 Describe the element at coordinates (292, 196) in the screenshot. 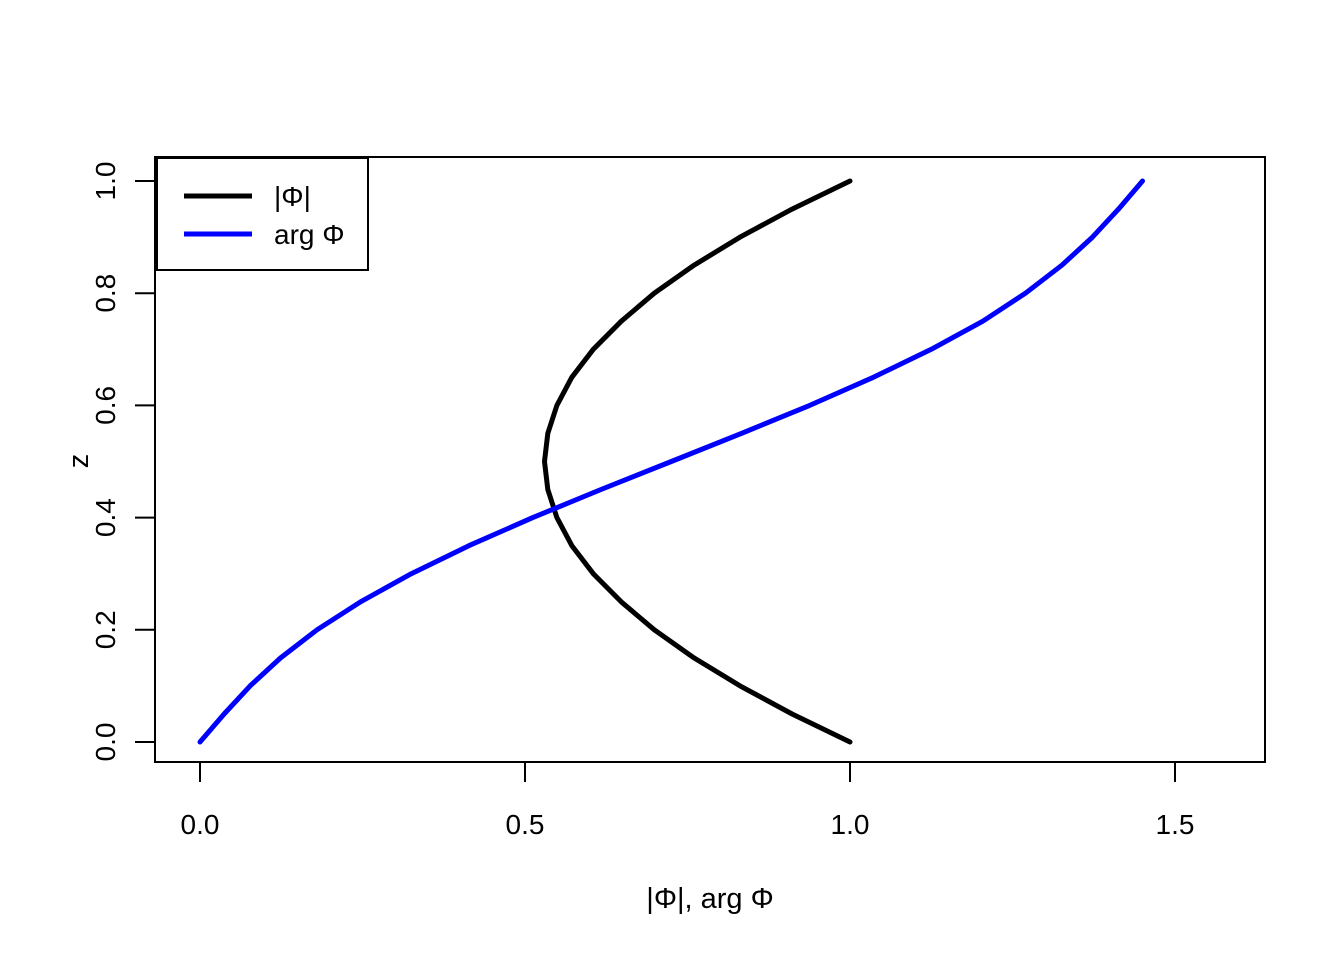

I see `legend-label-phi-magnitude: |Φ|` at that location.